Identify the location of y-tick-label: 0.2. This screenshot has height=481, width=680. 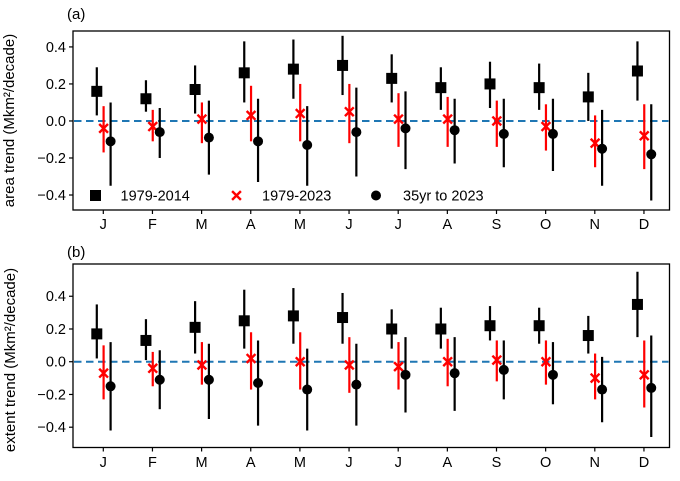
(56, 330).